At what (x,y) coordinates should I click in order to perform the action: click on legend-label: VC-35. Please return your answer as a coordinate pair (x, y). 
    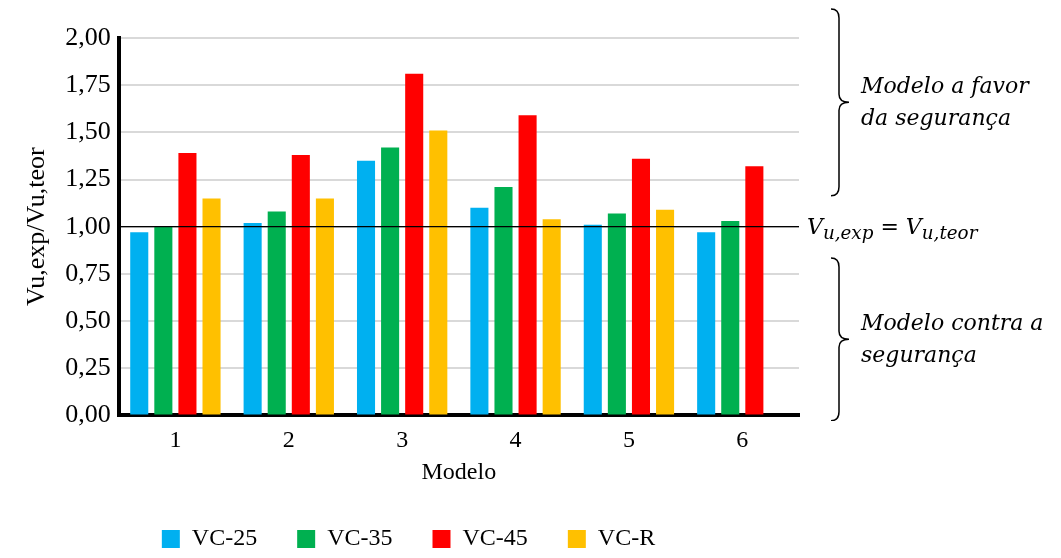
    Looking at the image, I should click on (360, 537).